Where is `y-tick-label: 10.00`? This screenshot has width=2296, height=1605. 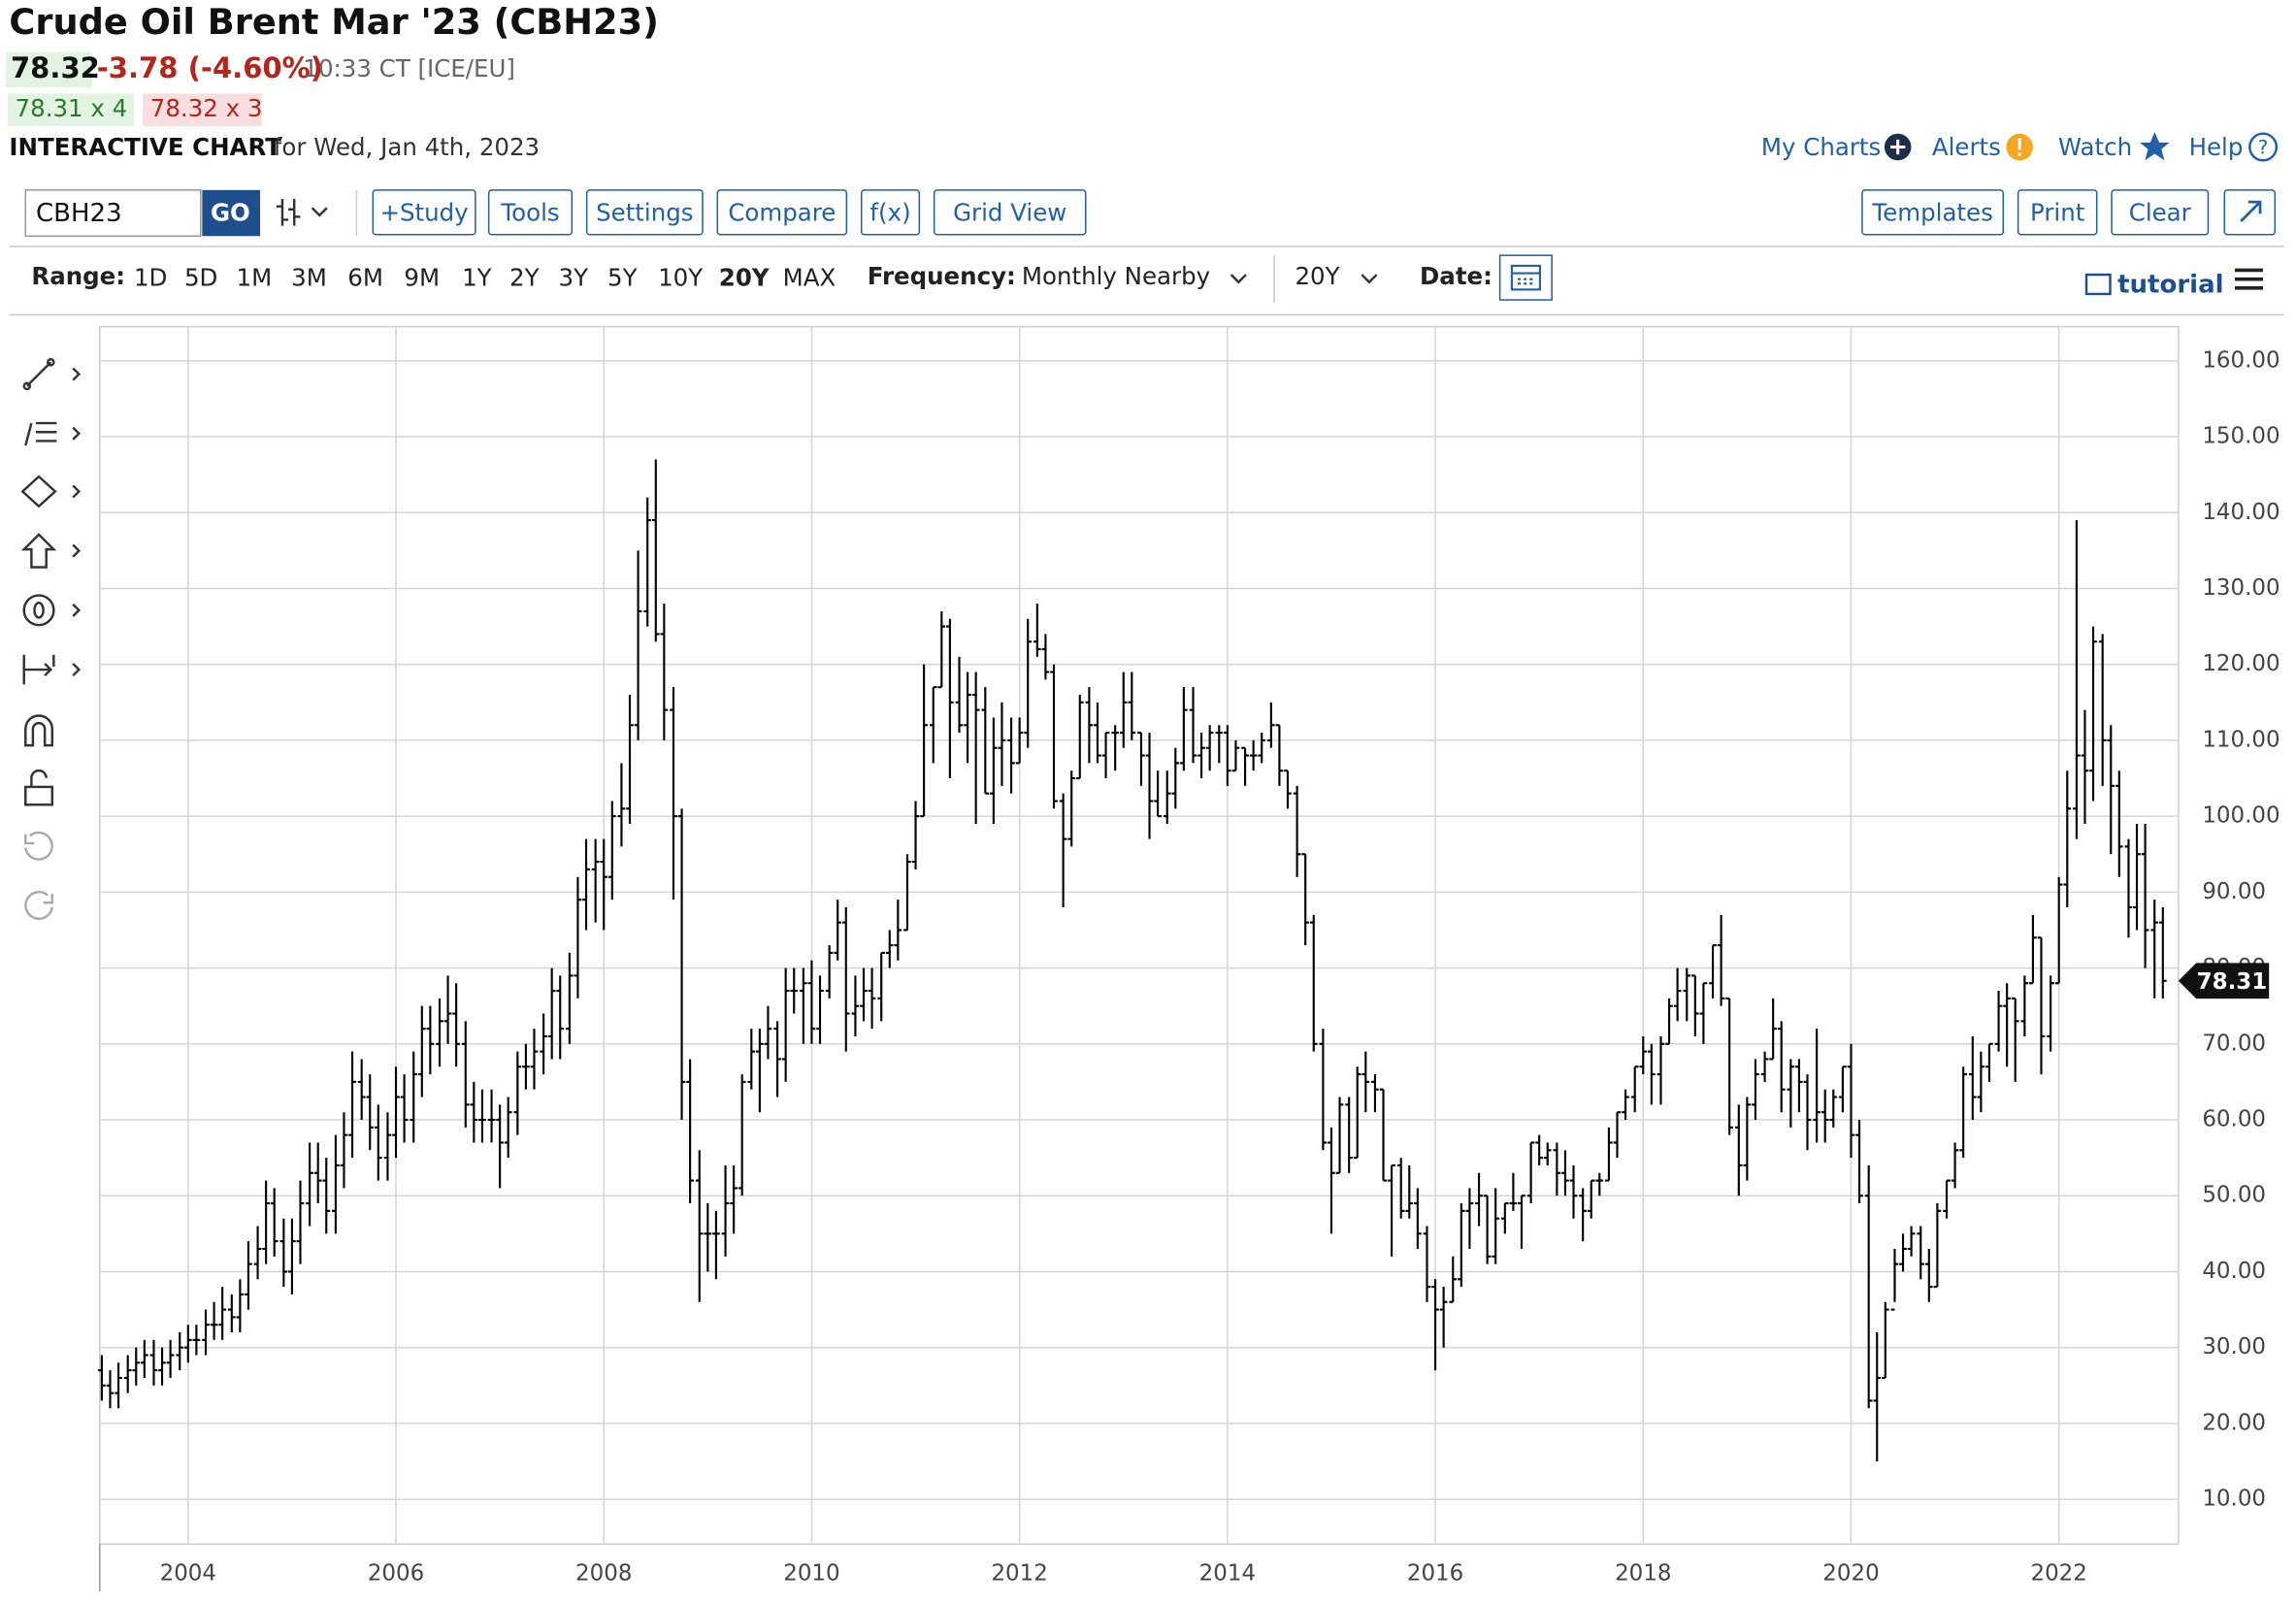
y-tick-label: 10.00 is located at coordinates (2234, 1500).